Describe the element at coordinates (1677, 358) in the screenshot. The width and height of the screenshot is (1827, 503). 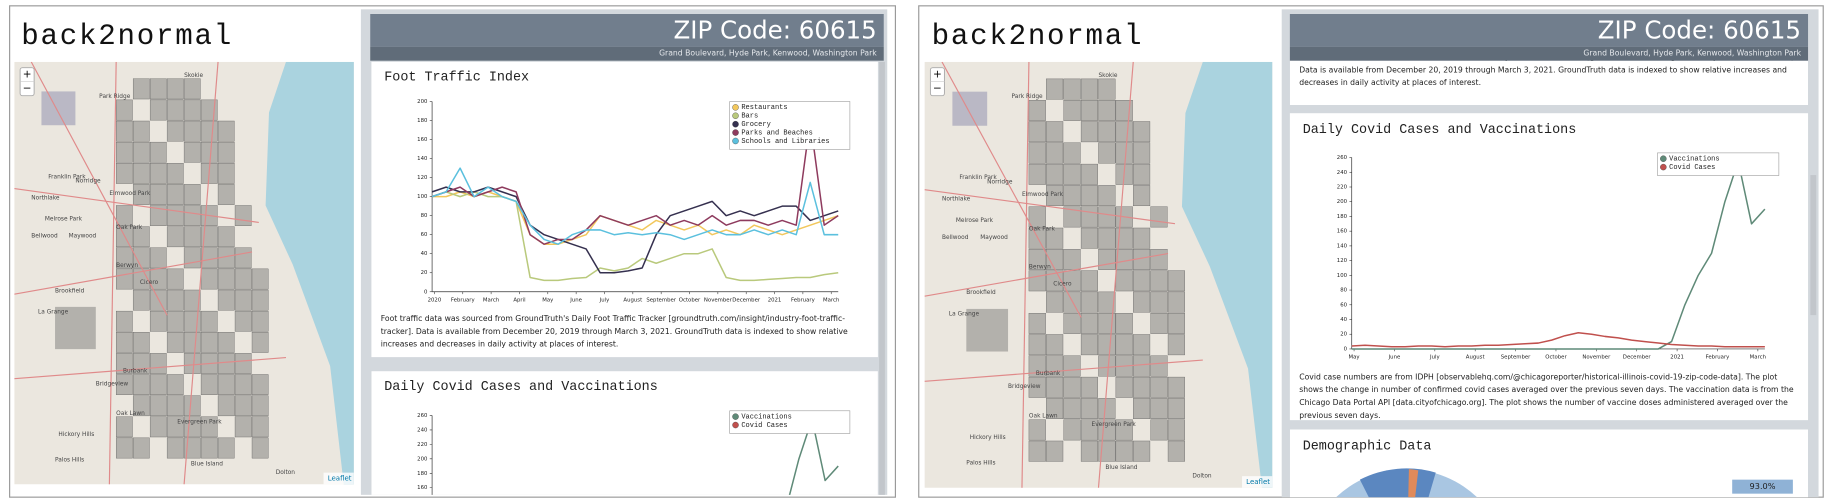
I see `x-tick-label: 2021` at that location.